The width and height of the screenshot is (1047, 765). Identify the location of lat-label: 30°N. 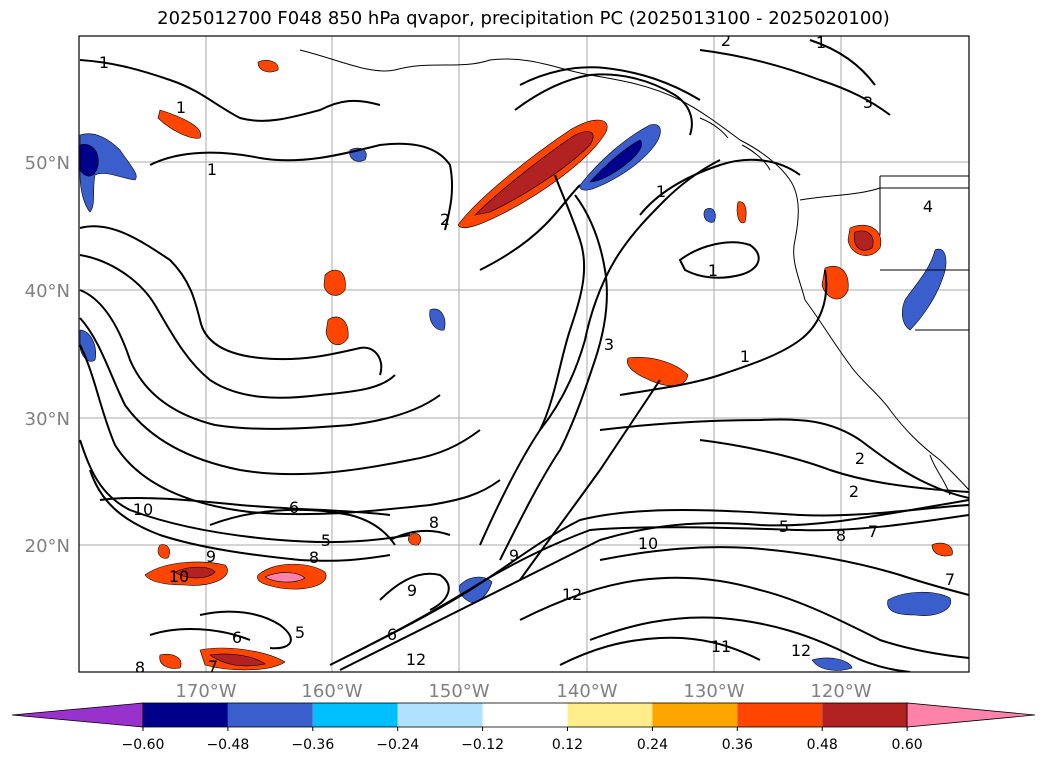
(47, 419).